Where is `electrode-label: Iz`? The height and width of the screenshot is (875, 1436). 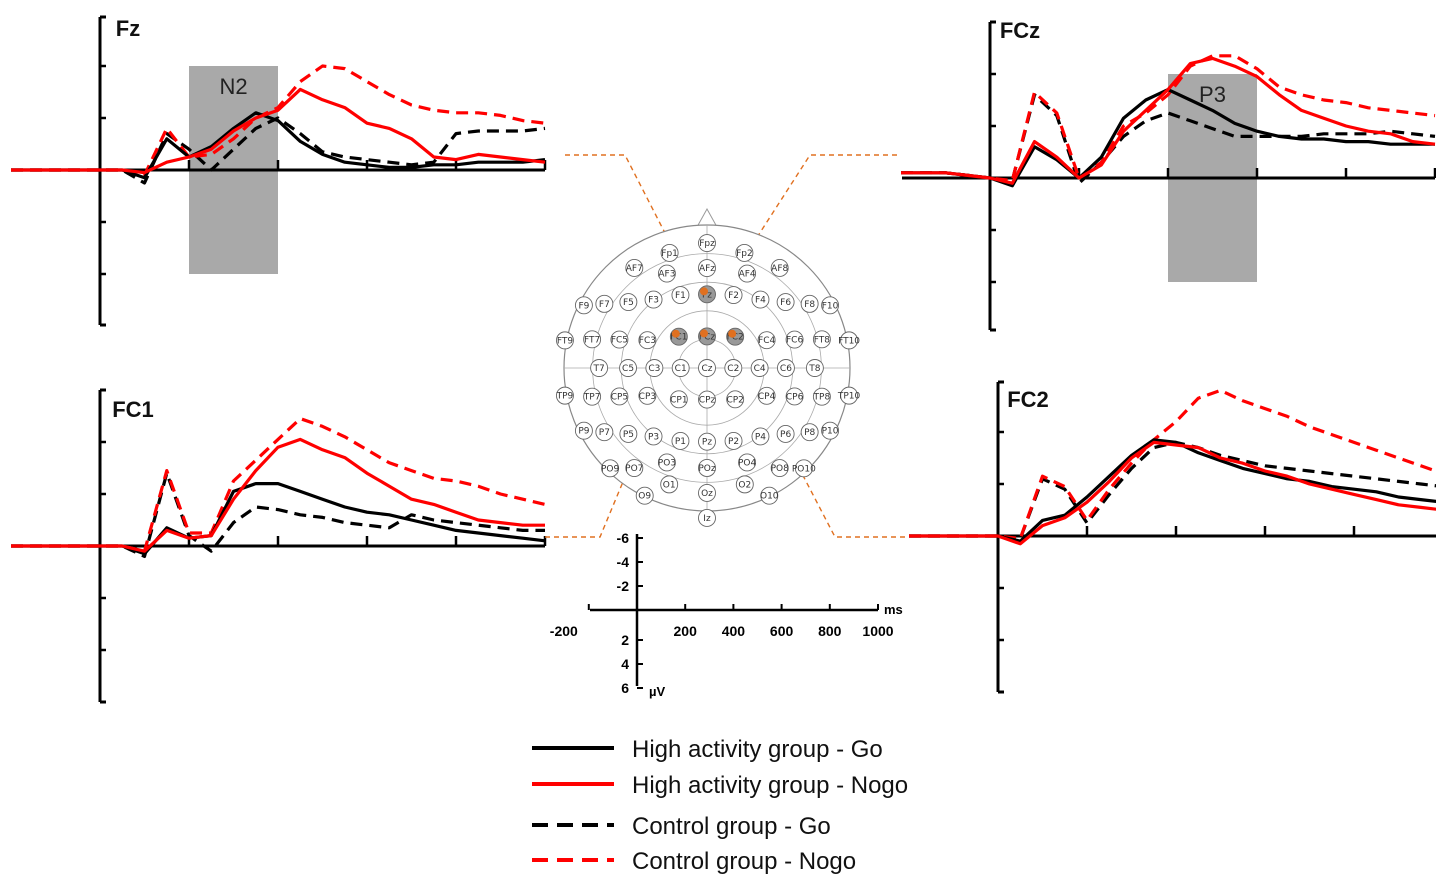 electrode-label: Iz is located at coordinates (707, 519).